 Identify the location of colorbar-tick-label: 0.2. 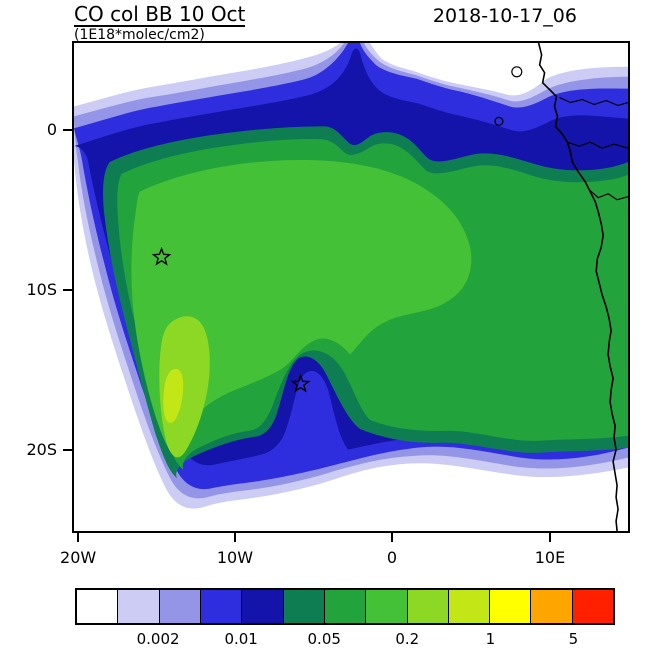
(407, 639).